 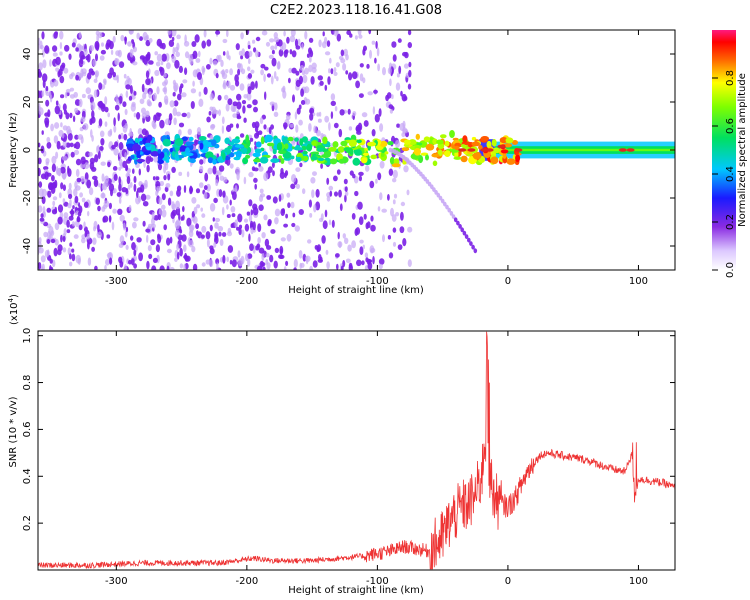 What do you see at coordinates (377, 281) in the screenshot?
I see `spectrogram-xtick-label: -100` at bounding box center [377, 281].